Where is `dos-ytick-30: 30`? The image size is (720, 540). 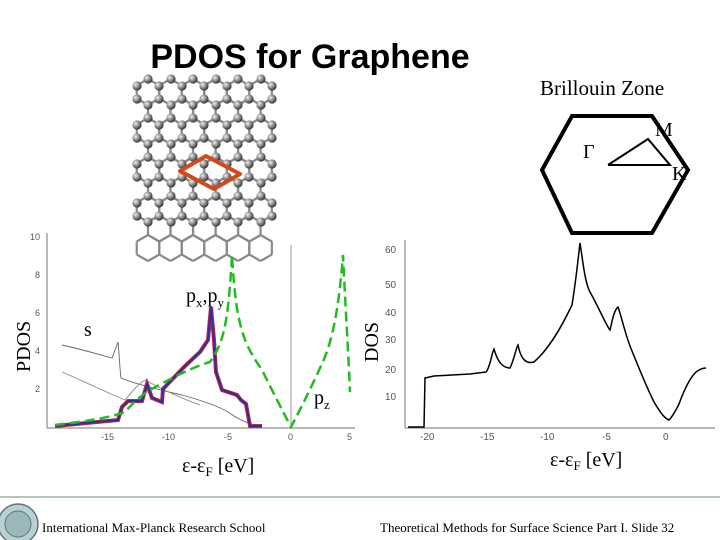
dos-ytick-30: 30 is located at coordinates (391, 340).